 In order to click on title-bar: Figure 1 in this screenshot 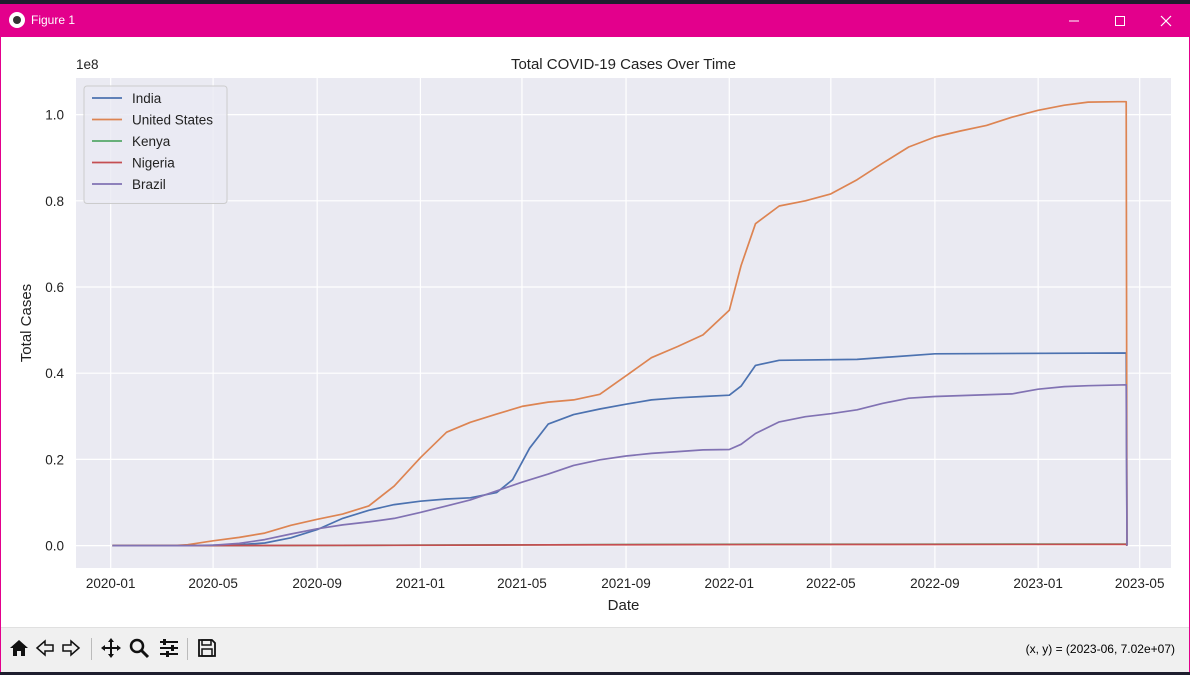, I will do `click(595, 21)`.